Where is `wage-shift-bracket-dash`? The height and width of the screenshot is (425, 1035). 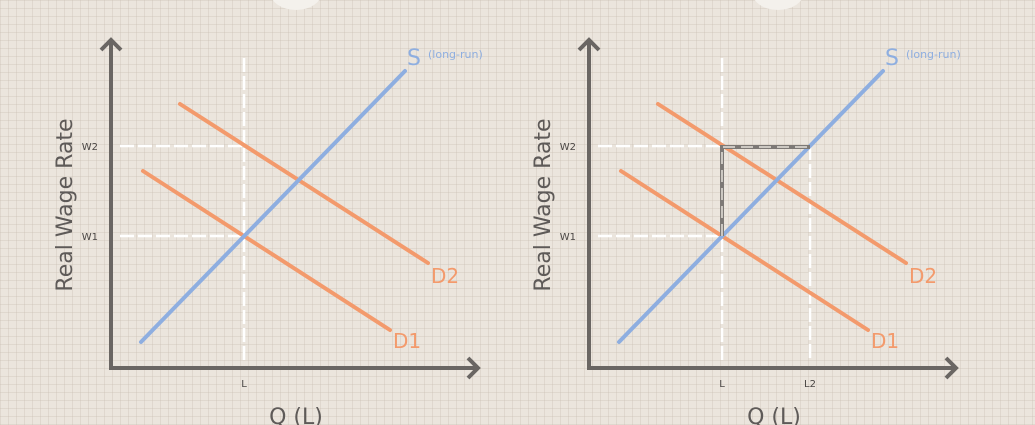
wage-shift-bracket-dash is located at coordinates (765, 191).